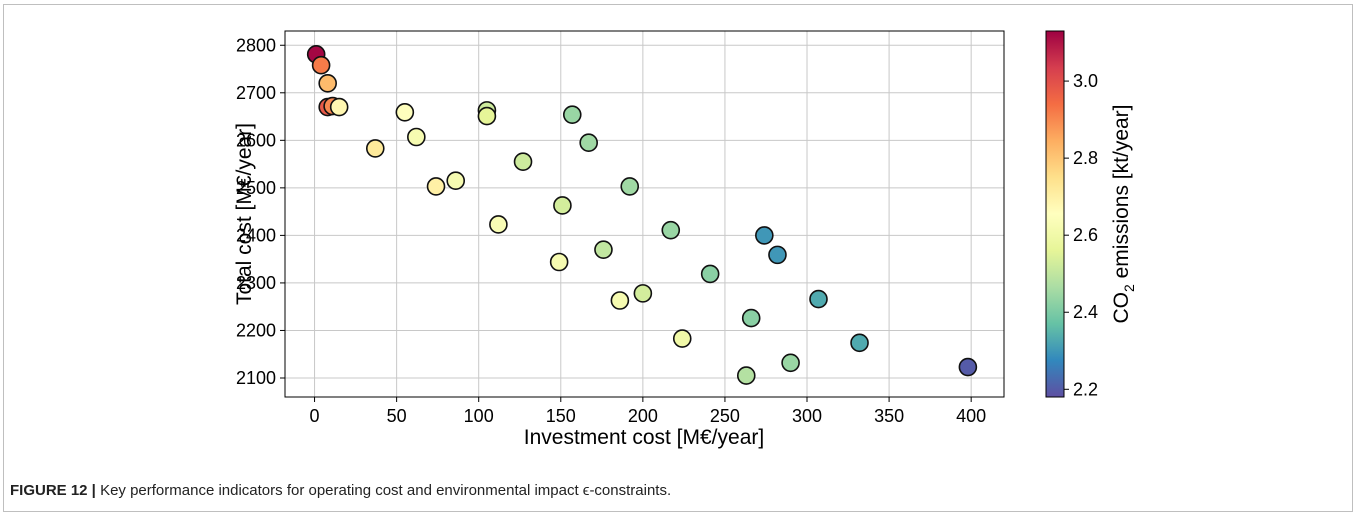  What do you see at coordinates (1121, 194) in the screenshot?
I see `colorbar-label-rest: emissions [kt/year]` at bounding box center [1121, 194].